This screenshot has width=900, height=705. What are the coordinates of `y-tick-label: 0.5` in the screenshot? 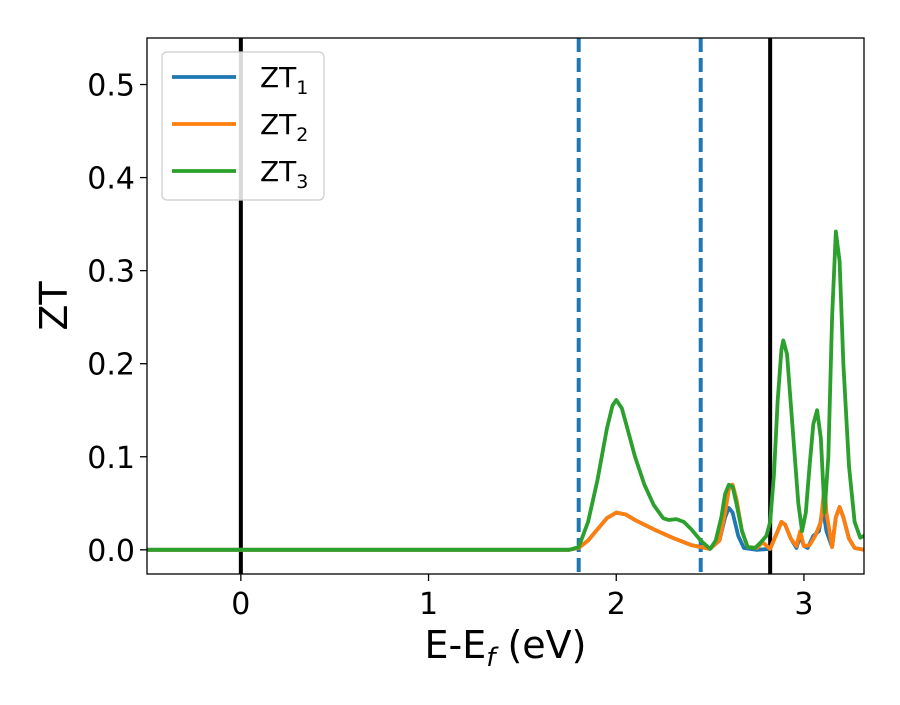 It's located at (111, 86).